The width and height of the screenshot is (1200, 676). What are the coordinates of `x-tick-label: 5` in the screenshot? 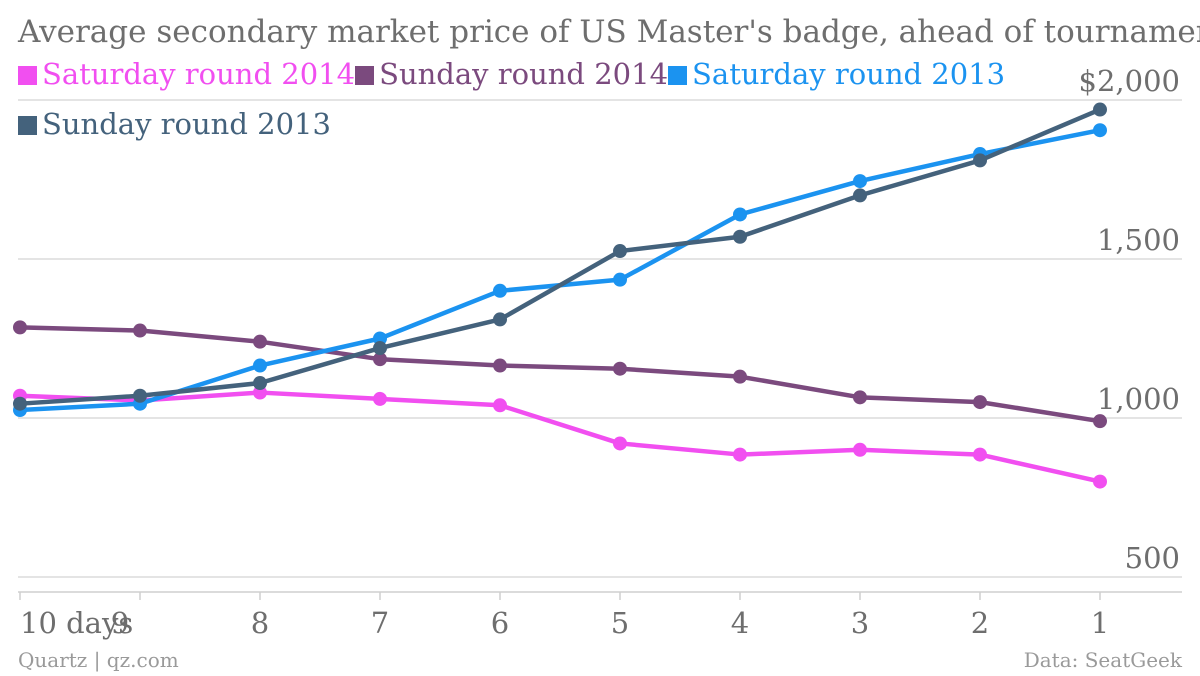 It's located at (620, 623).